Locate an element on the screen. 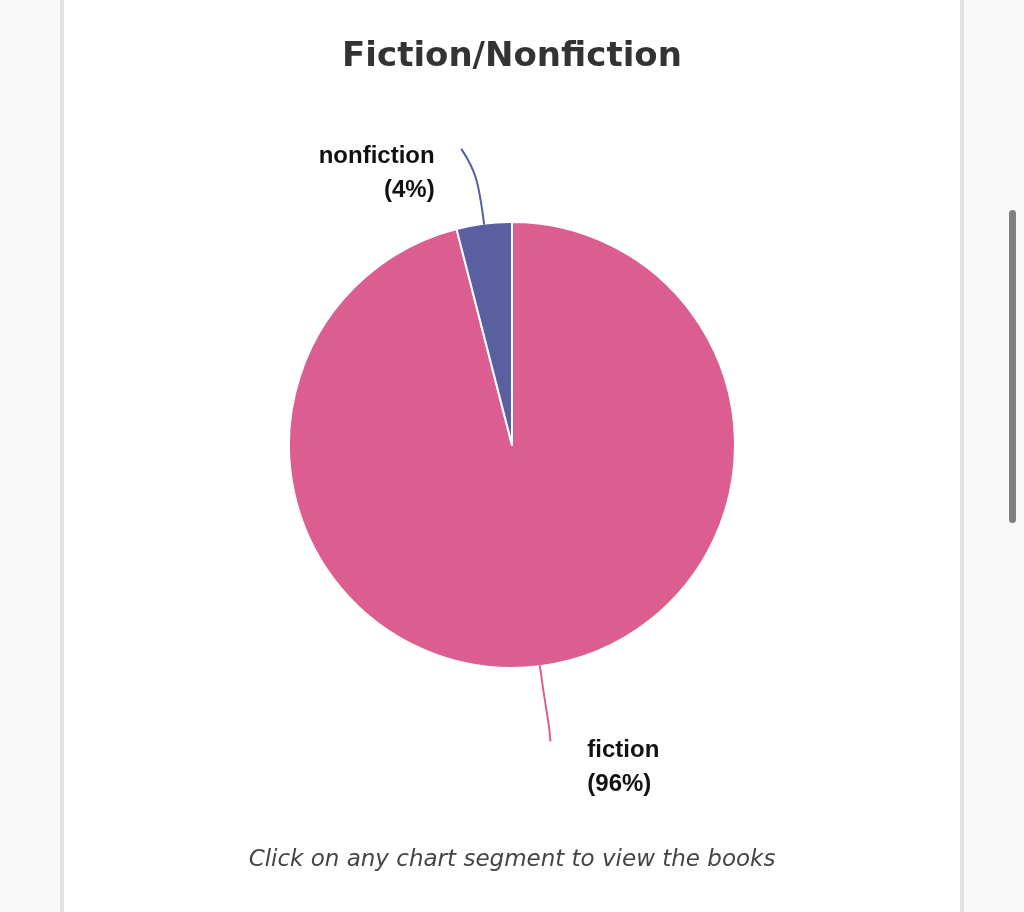  chart-title: Fiction/Nonfiction is located at coordinates (512, 54).